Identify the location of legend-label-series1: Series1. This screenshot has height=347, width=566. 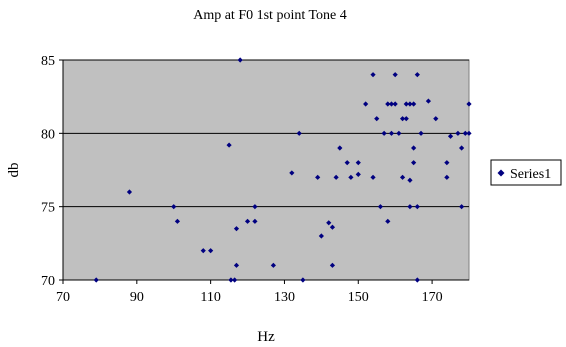
(530, 174).